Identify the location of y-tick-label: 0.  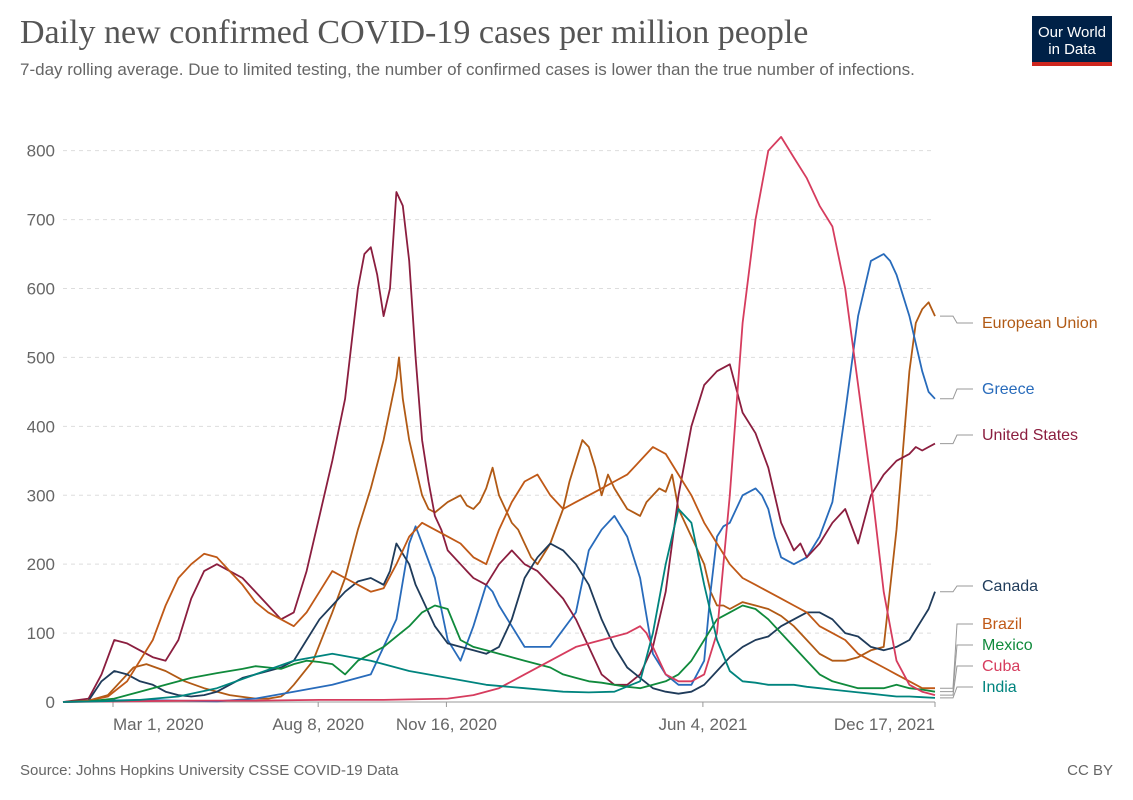
(50, 702).